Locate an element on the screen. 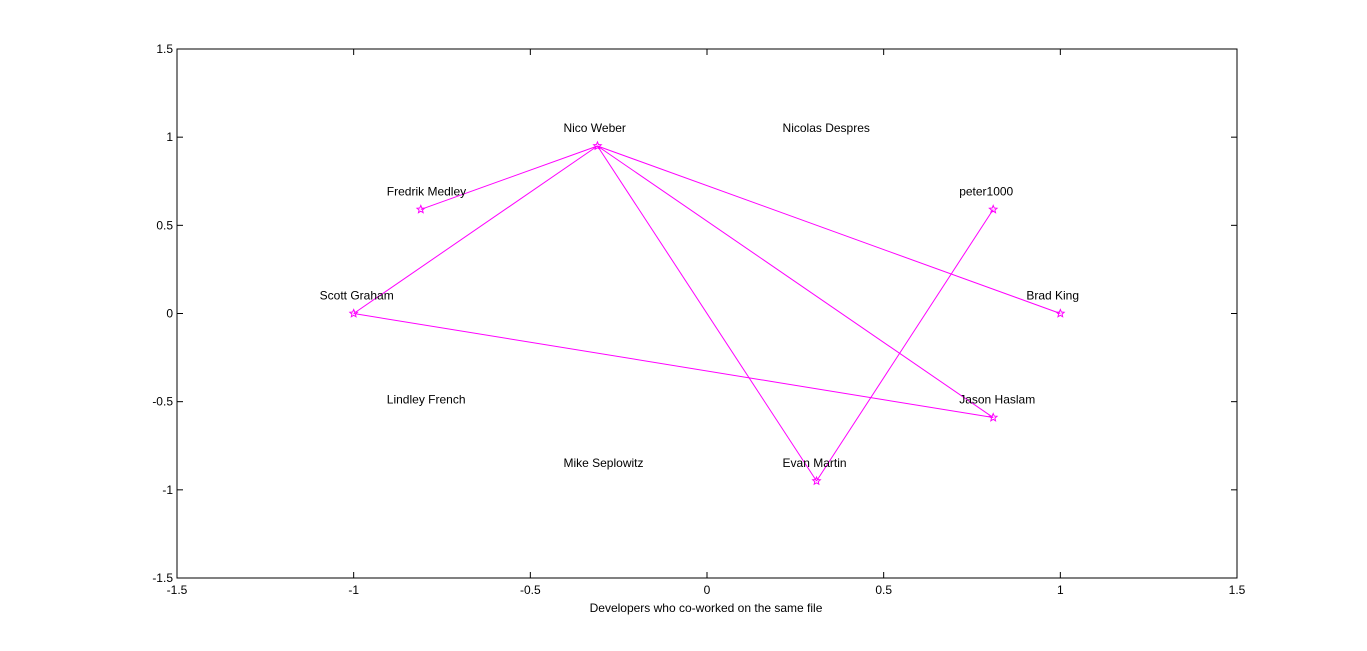  edge-nico-weber-jason-haslam is located at coordinates (795, 281).